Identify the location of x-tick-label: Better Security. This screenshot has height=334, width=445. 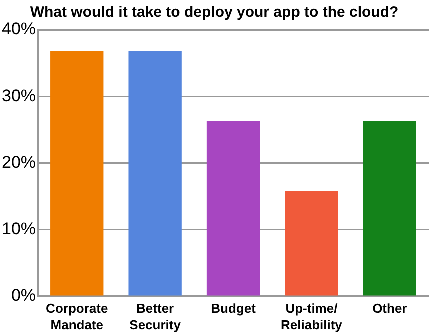
(156, 316).